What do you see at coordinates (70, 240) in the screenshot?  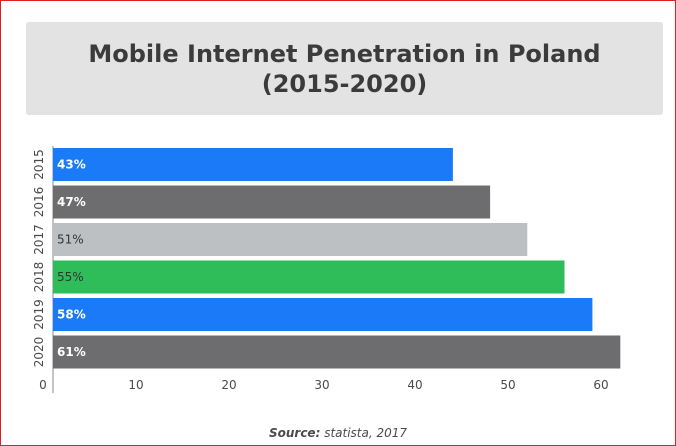 I see `bar-value-label-2017: 51%` at bounding box center [70, 240].